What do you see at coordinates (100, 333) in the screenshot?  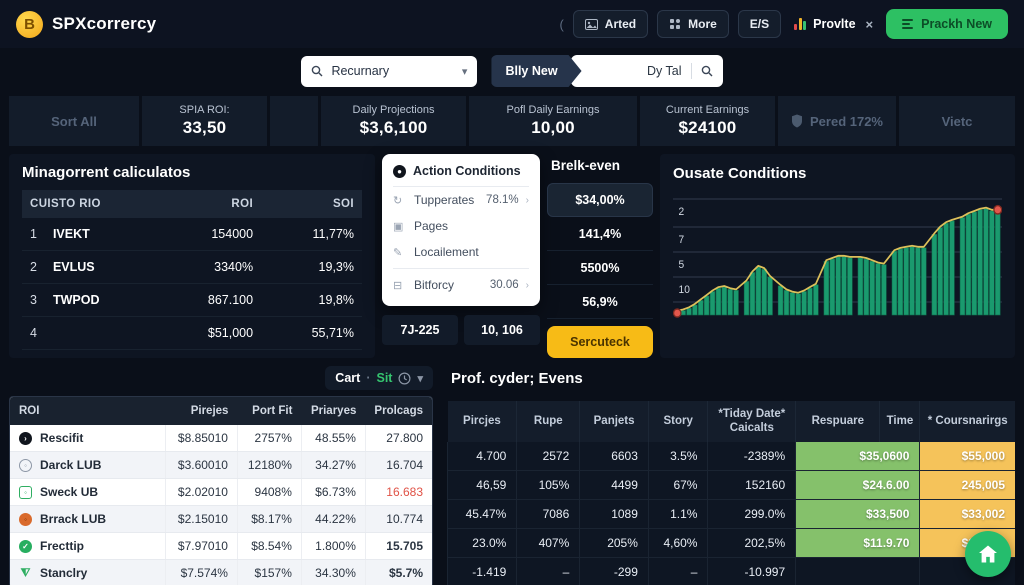 I see `row-name` at bounding box center [100, 333].